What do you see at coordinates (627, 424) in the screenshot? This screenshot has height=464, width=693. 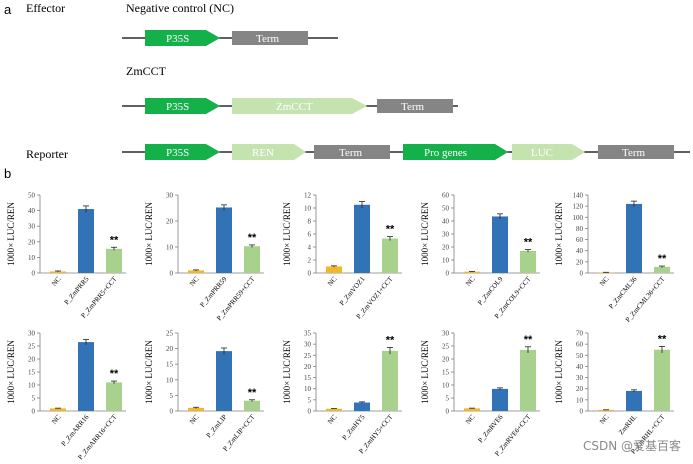 I see `category-label: ZmRHL` at bounding box center [627, 424].